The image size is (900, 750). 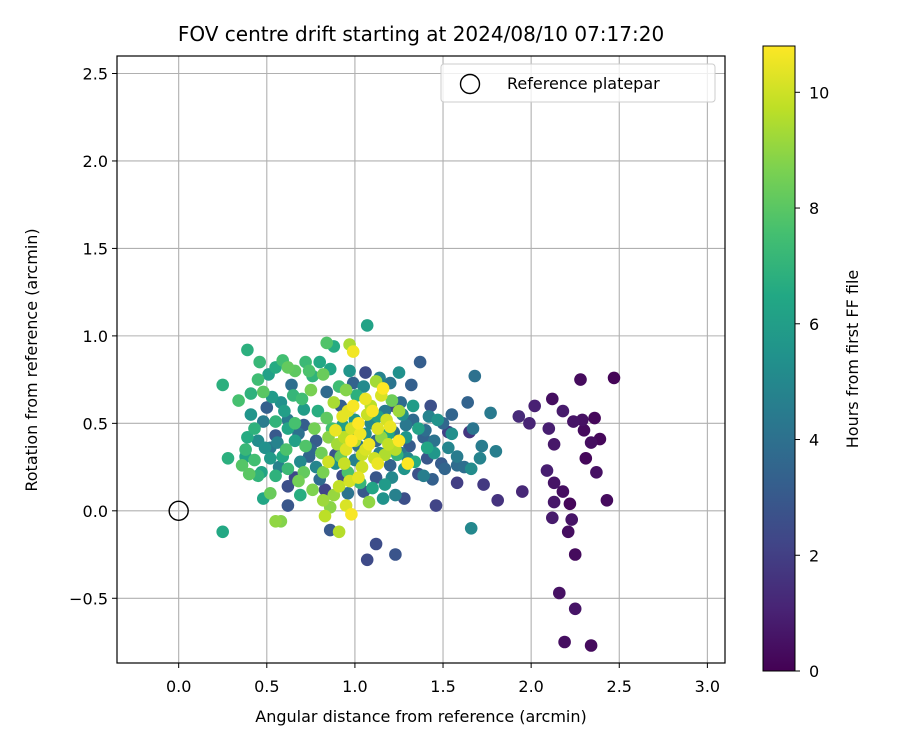 What do you see at coordinates (442, 686) in the screenshot?
I see `x-tick-label: 1.5` at bounding box center [442, 686].